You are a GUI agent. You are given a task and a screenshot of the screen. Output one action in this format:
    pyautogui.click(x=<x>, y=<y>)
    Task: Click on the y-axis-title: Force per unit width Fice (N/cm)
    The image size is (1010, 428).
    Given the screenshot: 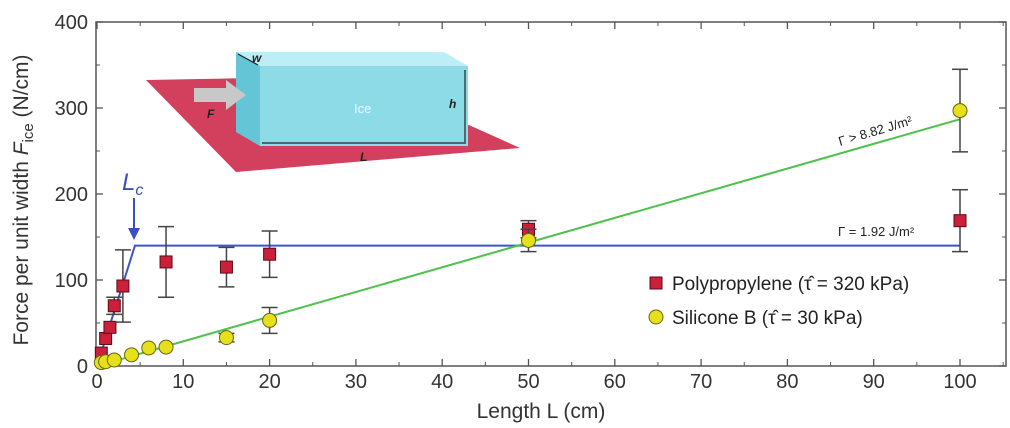 What is the action you would take?
    pyautogui.click(x=23, y=199)
    